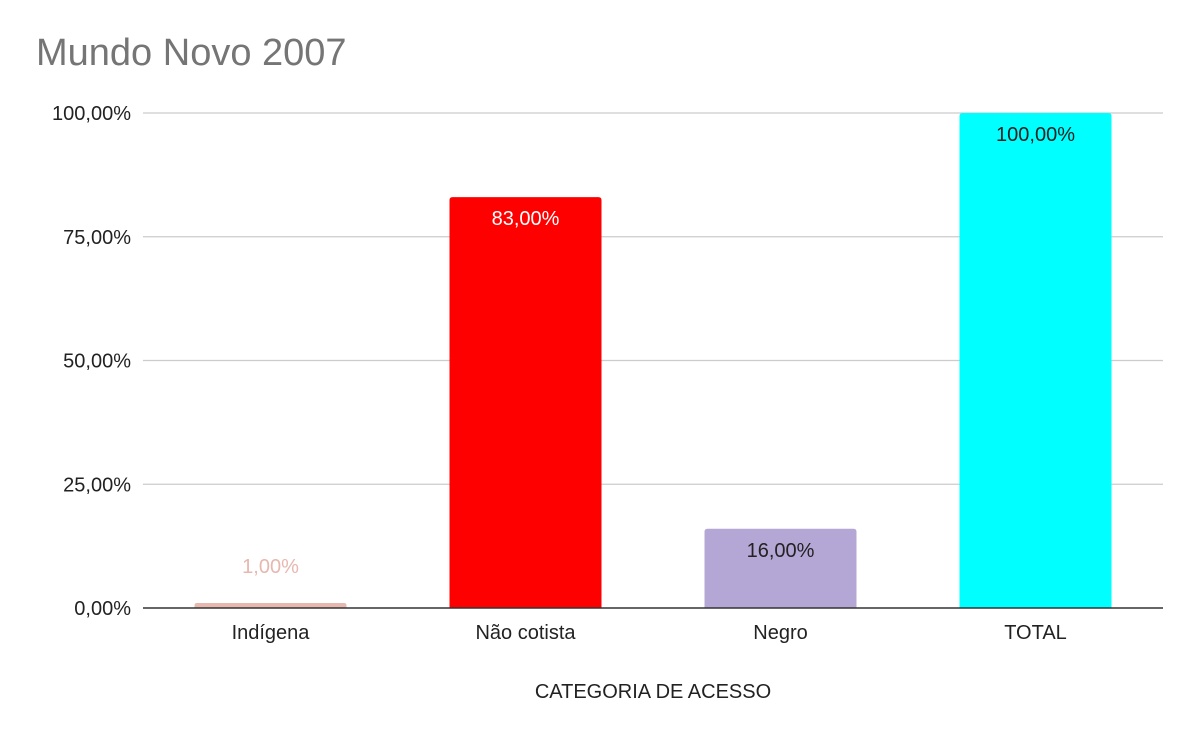 The width and height of the screenshot is (1200, 742). What do you see at coordinates (1035, 633) in the screenshot?
I see `category-label: TOTAL` at bounding box center [1035, 633].